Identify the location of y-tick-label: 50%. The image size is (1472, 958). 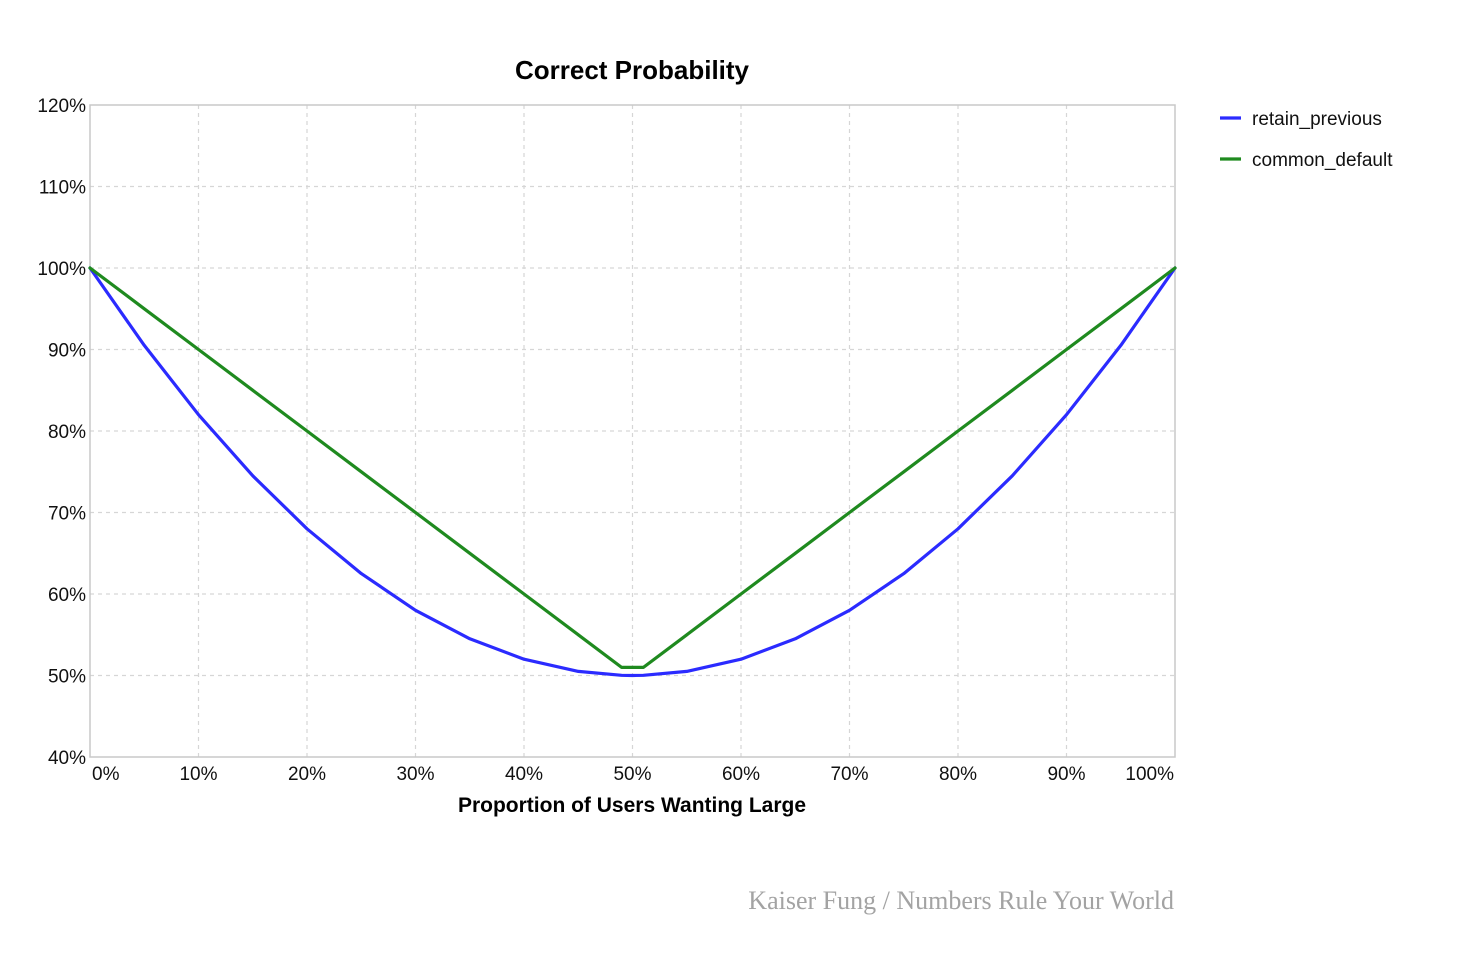
(67, 677).